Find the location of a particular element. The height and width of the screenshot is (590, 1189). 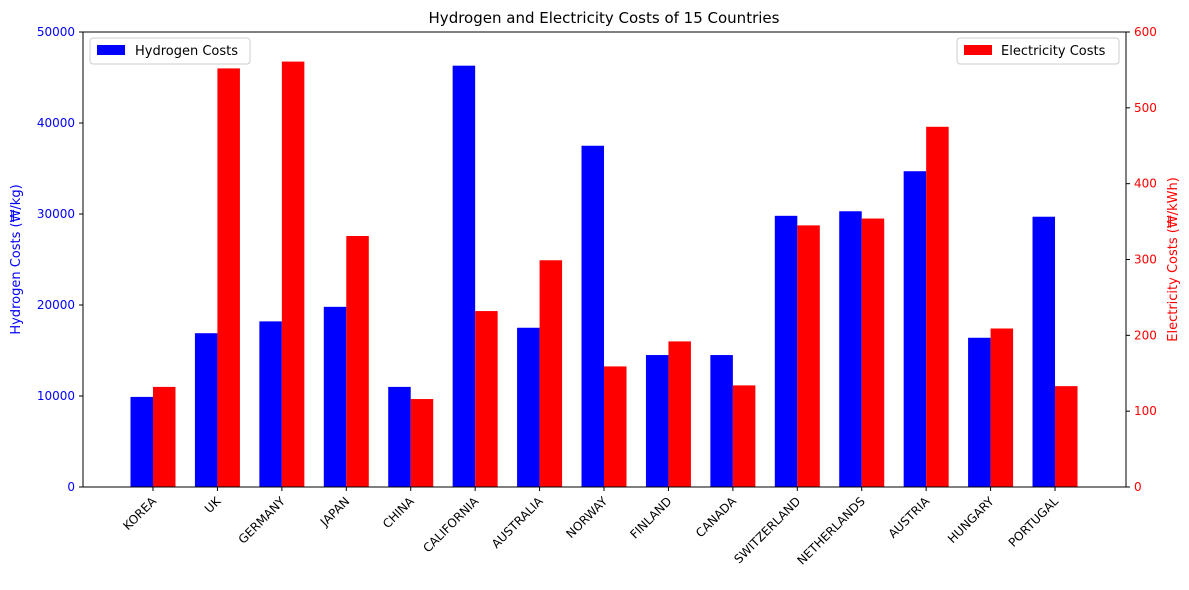

x-tick-label: NETHERLANDS is located at coordinates (830, 530).